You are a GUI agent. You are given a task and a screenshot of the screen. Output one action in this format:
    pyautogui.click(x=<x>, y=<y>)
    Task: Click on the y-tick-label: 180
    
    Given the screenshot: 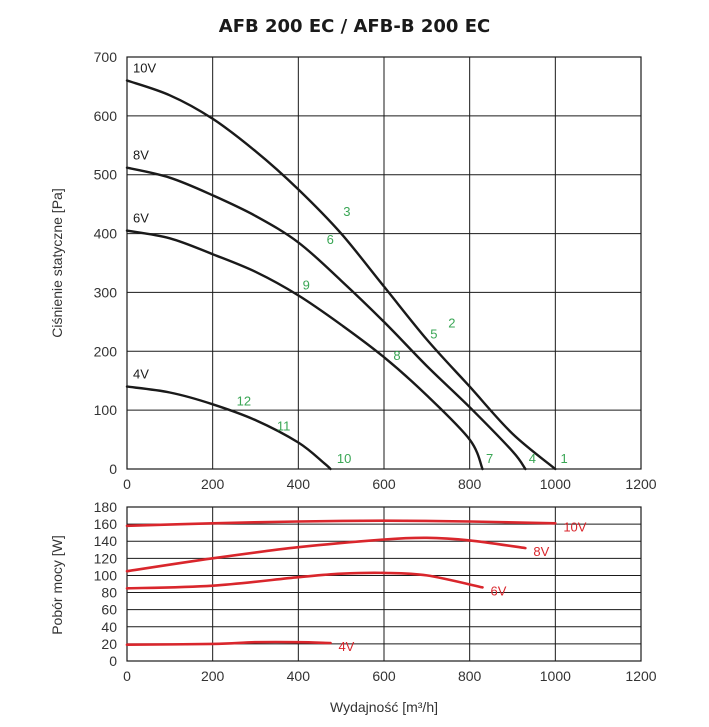 What is the action you would take?
    pyautogui.click(x=106, y=507)
    